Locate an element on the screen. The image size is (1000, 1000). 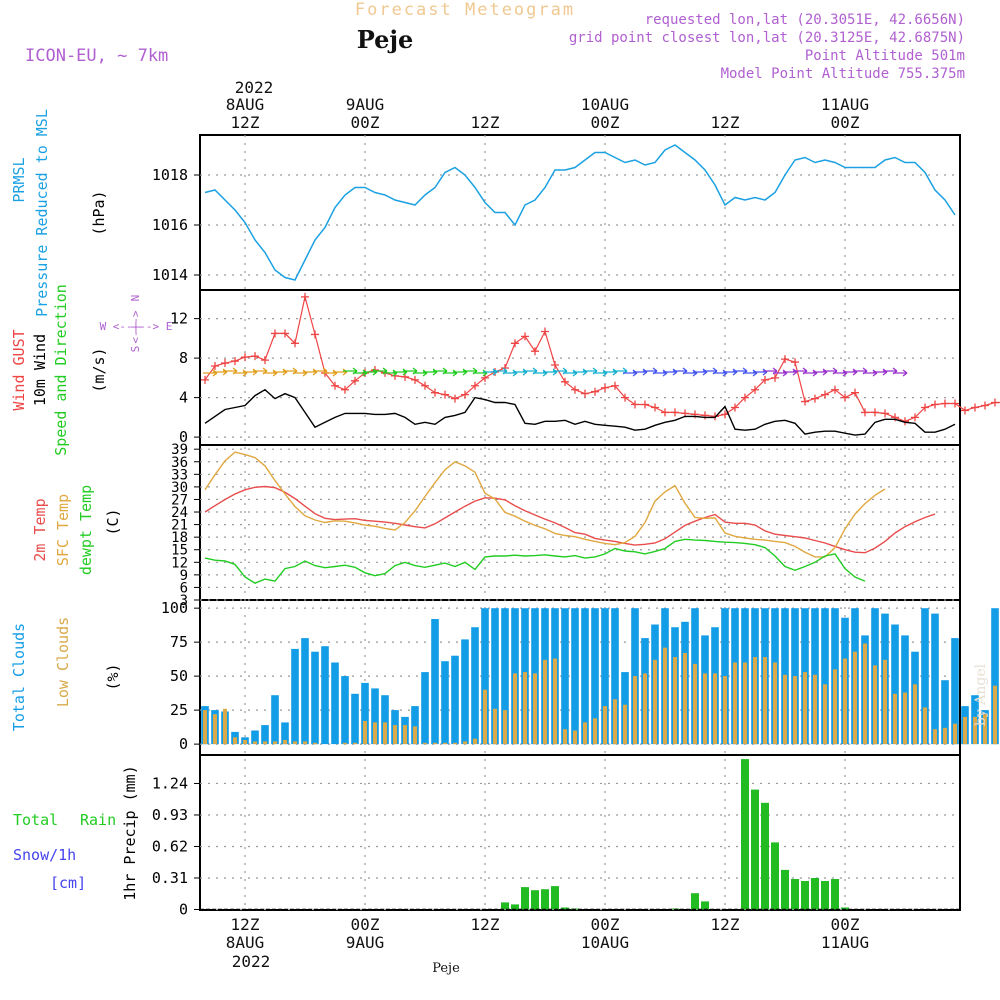
compass-north: N is located at coordinates (135, 298).